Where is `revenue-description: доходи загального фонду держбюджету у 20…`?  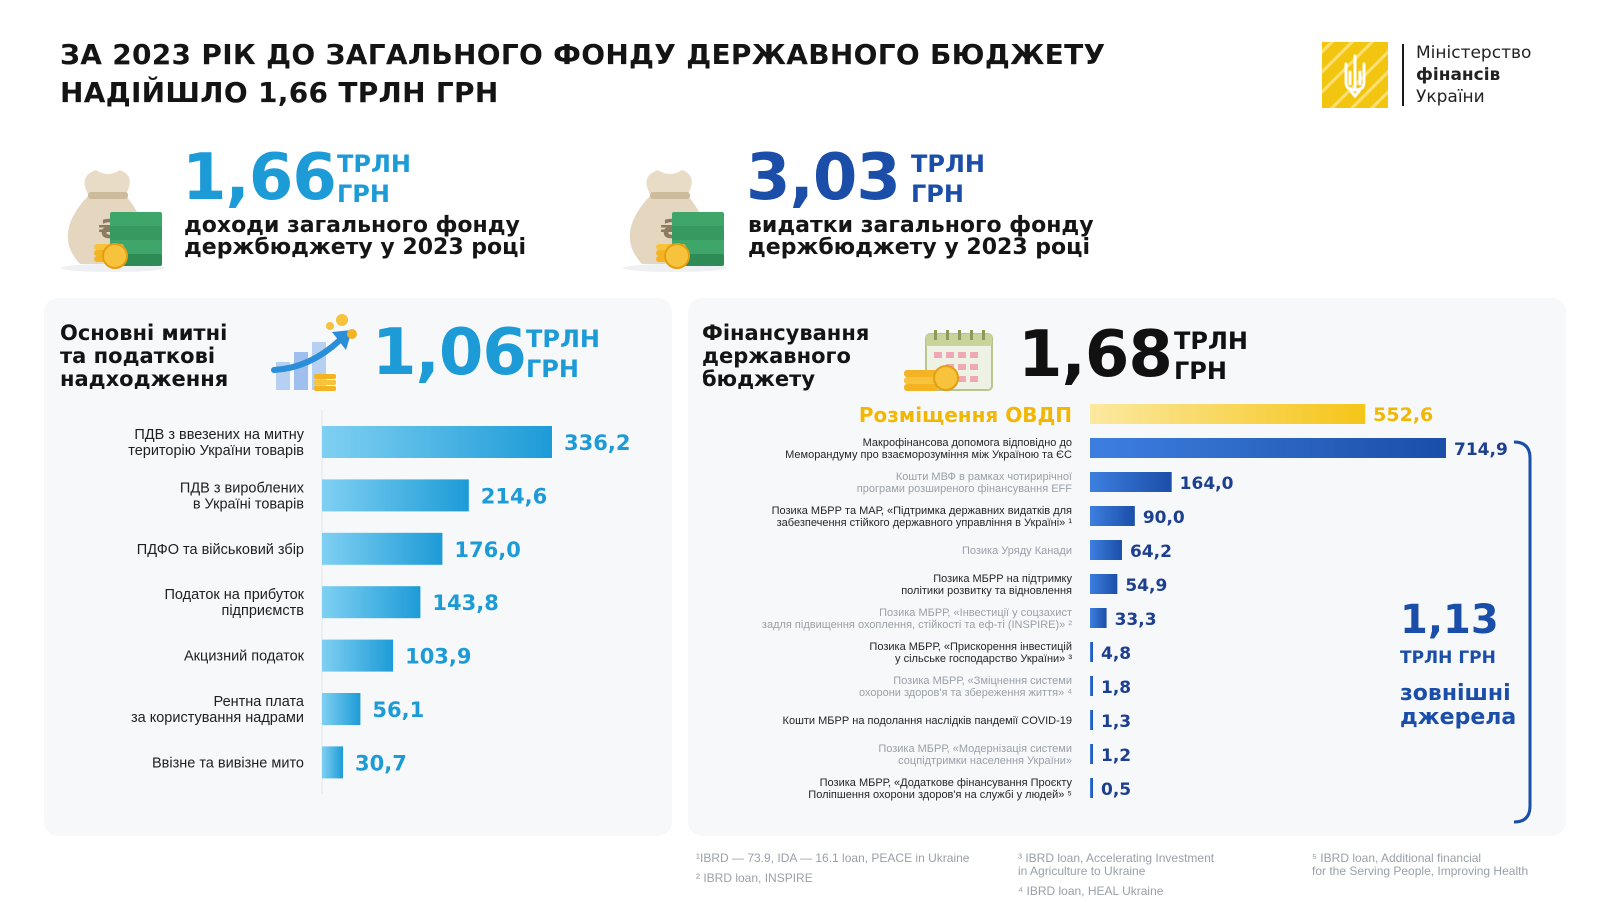 revenue-description: доходи загального фонду держбюджету у 20… is located at coordinates (414, 237).